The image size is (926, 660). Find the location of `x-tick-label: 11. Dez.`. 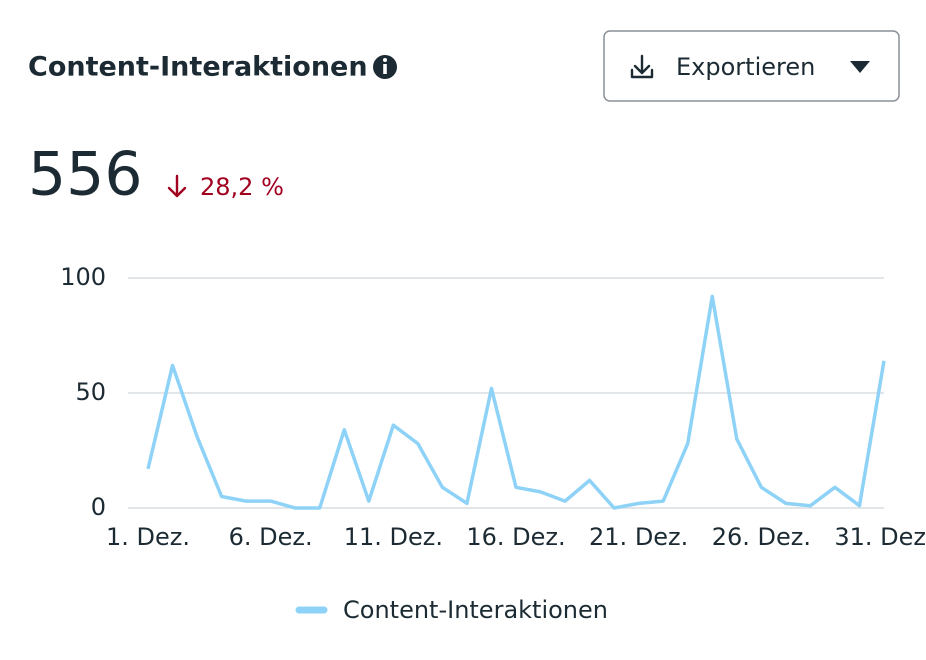

x-tick-label: 11. Dez. is located at coordinates (393, 537).